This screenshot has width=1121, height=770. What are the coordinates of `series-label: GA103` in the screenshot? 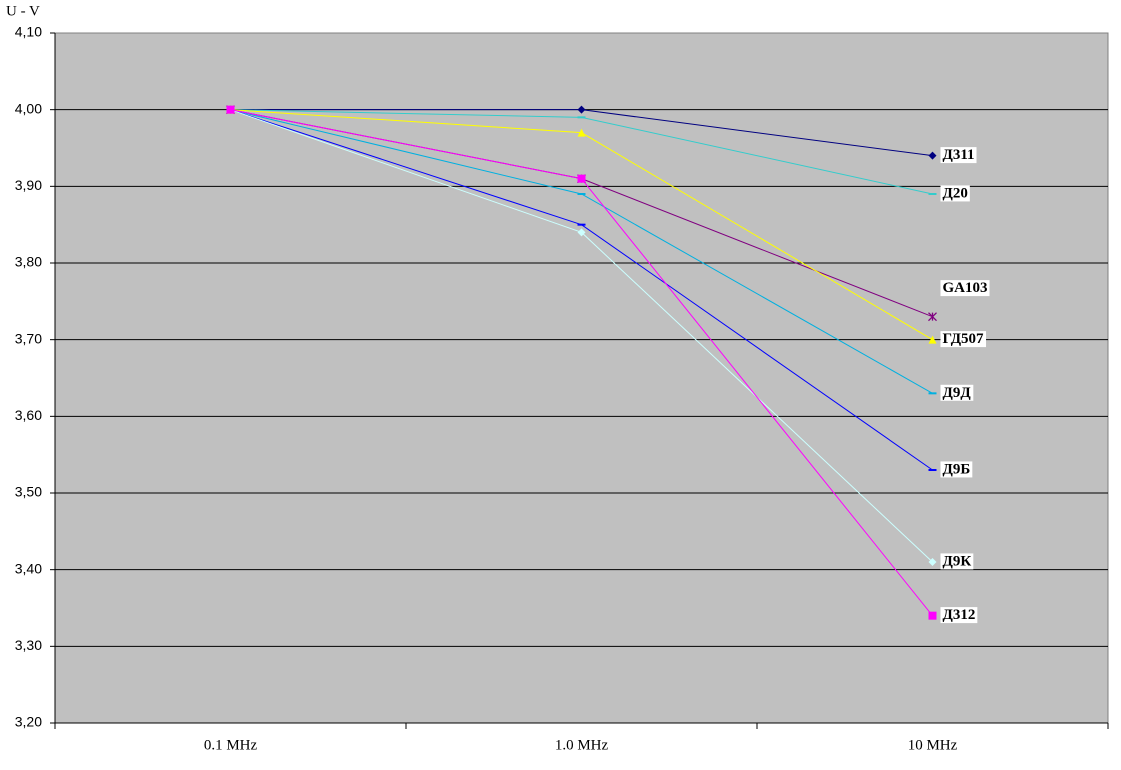 It's located at (965, 288).